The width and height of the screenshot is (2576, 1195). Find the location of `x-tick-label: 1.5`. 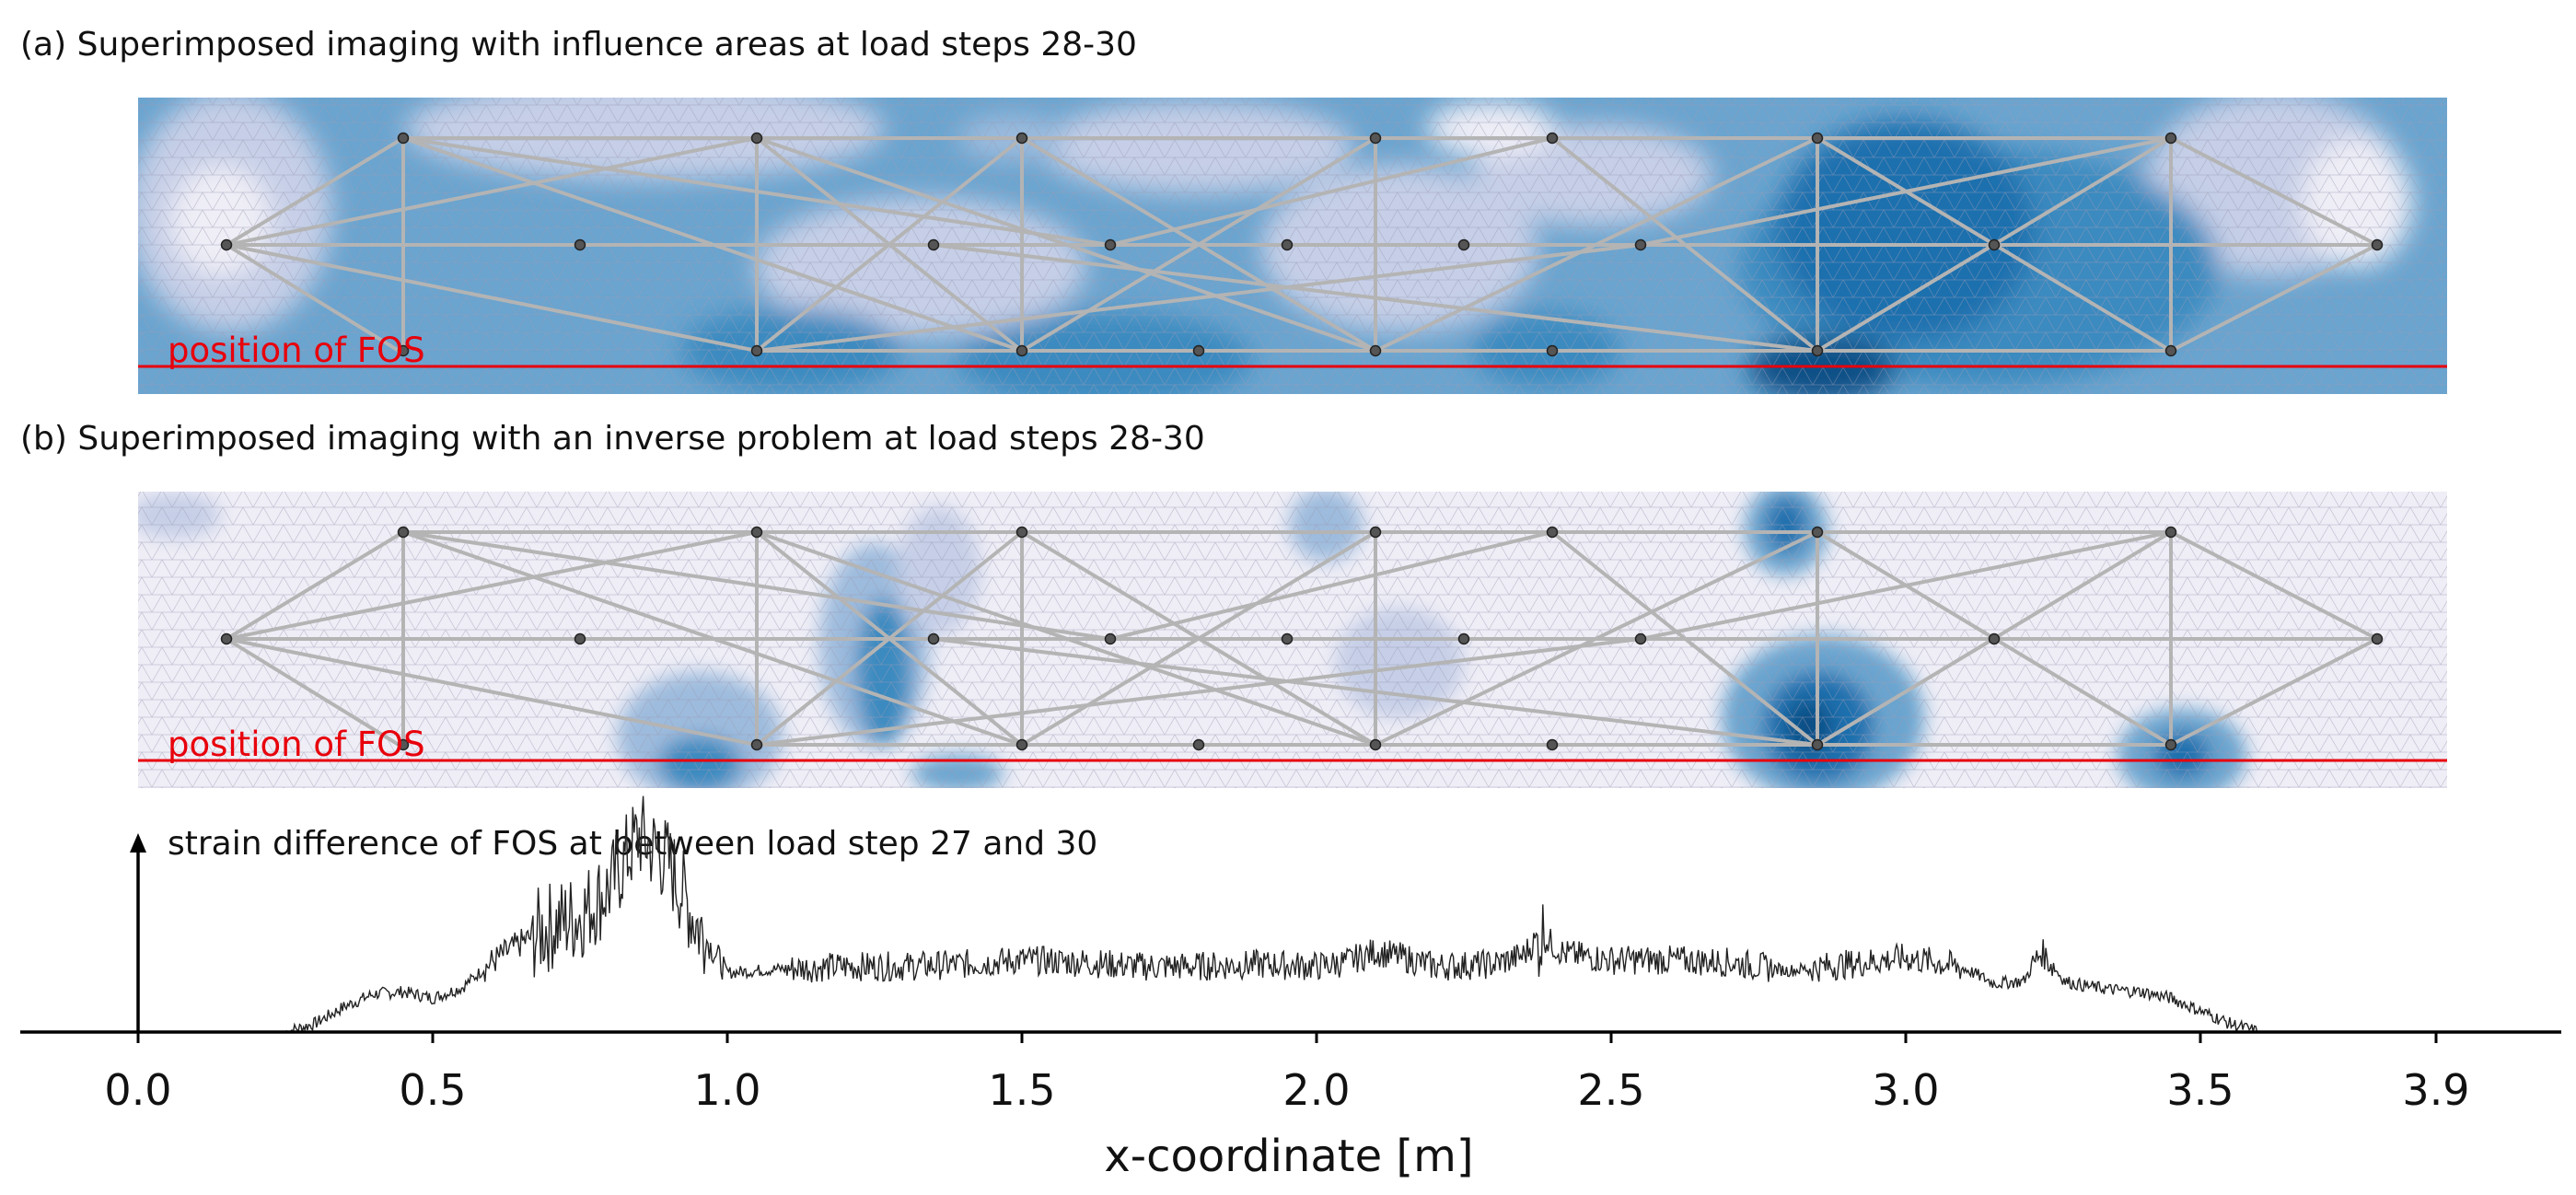

x-tick-label: 1.5 is located at coordinates (1021, 1090).